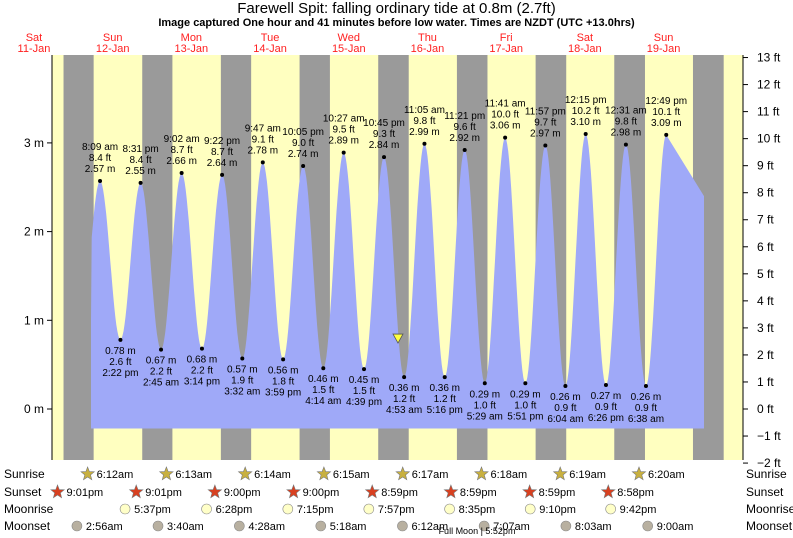 The image size is (793, 538). Describe the element at coordinates (303, 132) in the screenshot. I see `high-tide-label: 10:05 pm` at that location.